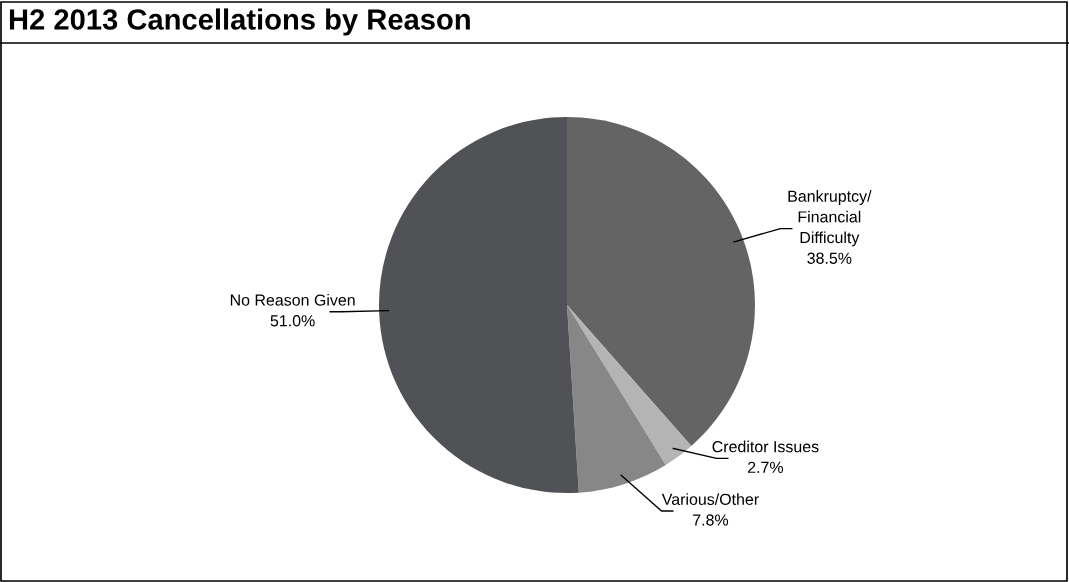  I want to click on data-label: 7.8%, so click(711, 520).